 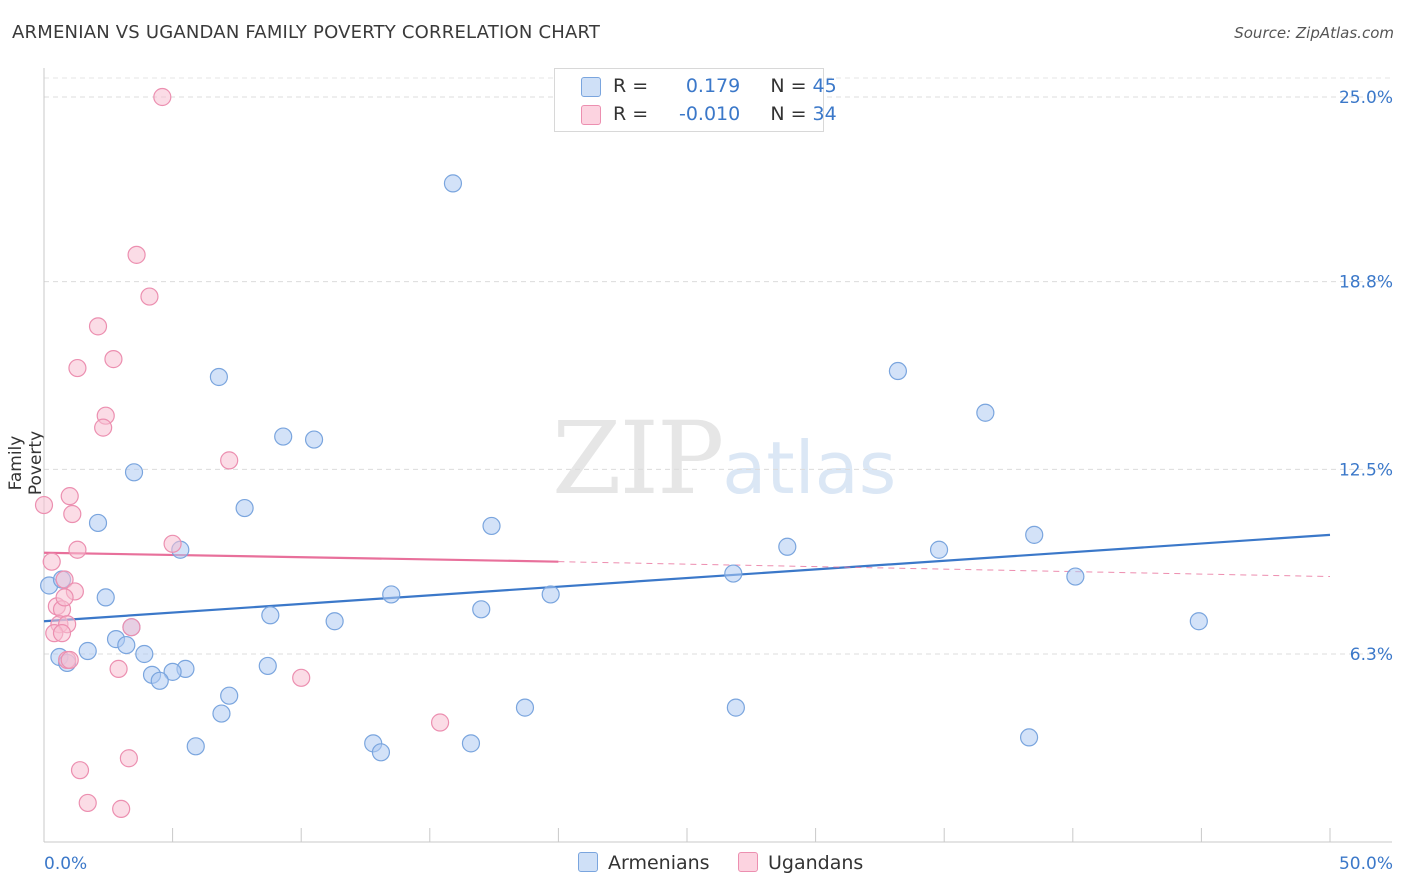 What do you see at coordinates (713, 86) in the screenshot?
I see `legend-r-value: 0.179` at bounding box center [713, 86].